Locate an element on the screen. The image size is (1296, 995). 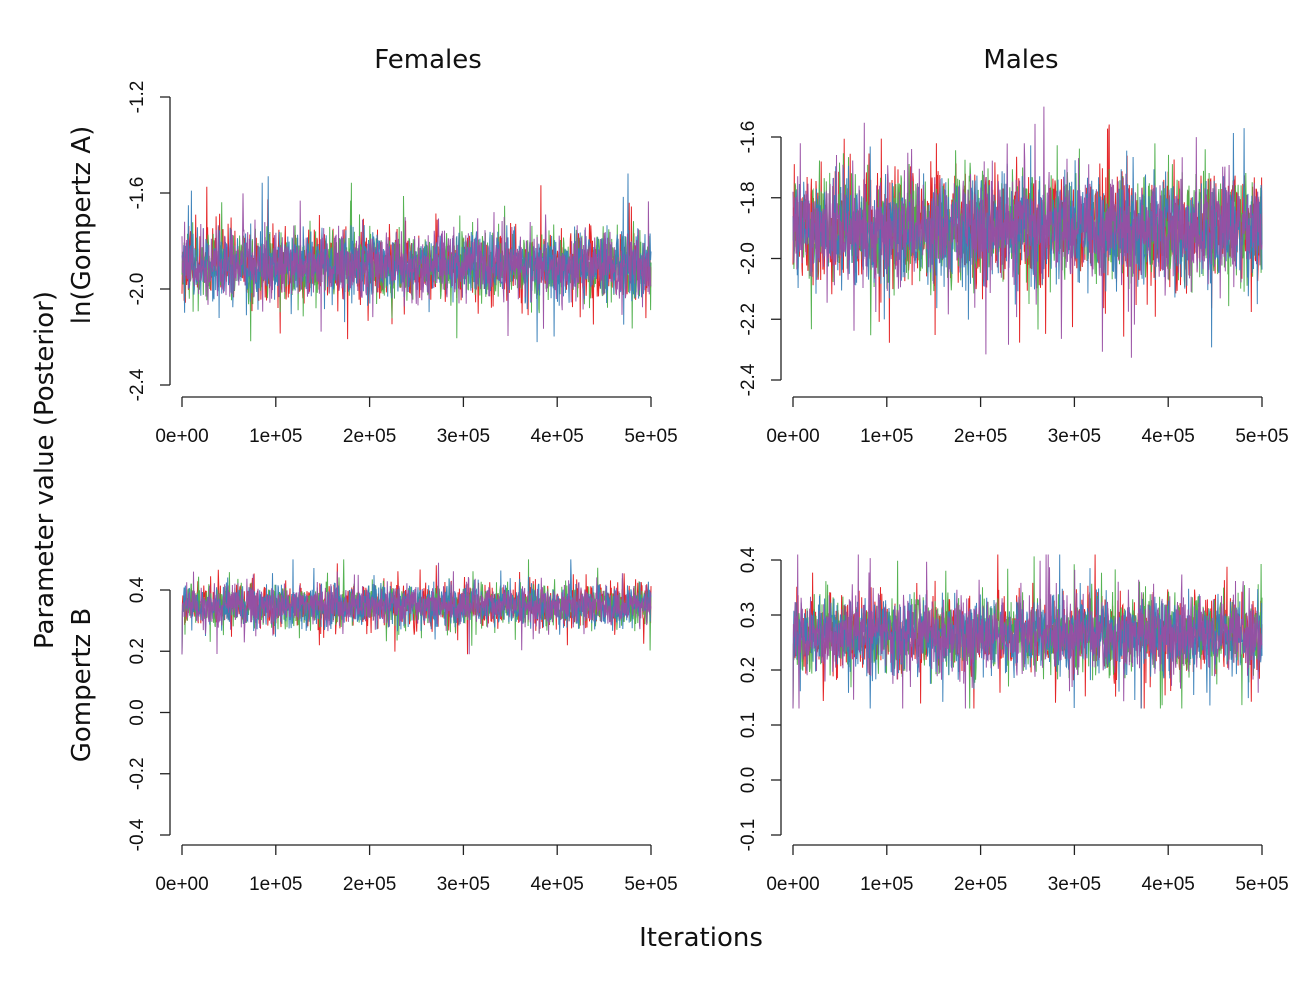
y-tick-label: -0.4 is located at coordinates (137, 834).